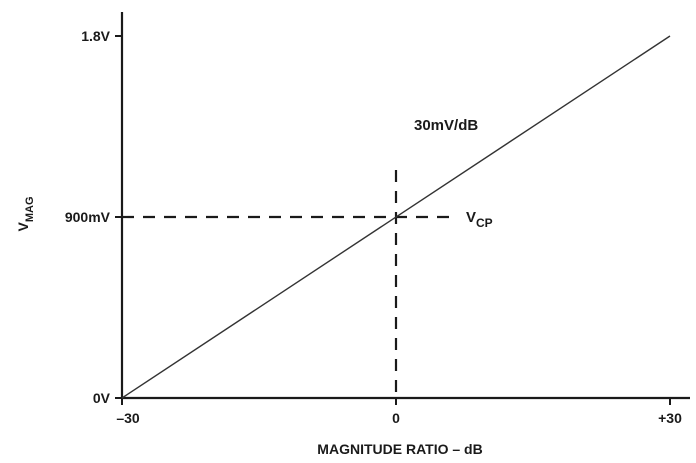 The image size is (696, 463). I want to click on y-ticks: 0V 900mV 1.8V, so click(93, 217).